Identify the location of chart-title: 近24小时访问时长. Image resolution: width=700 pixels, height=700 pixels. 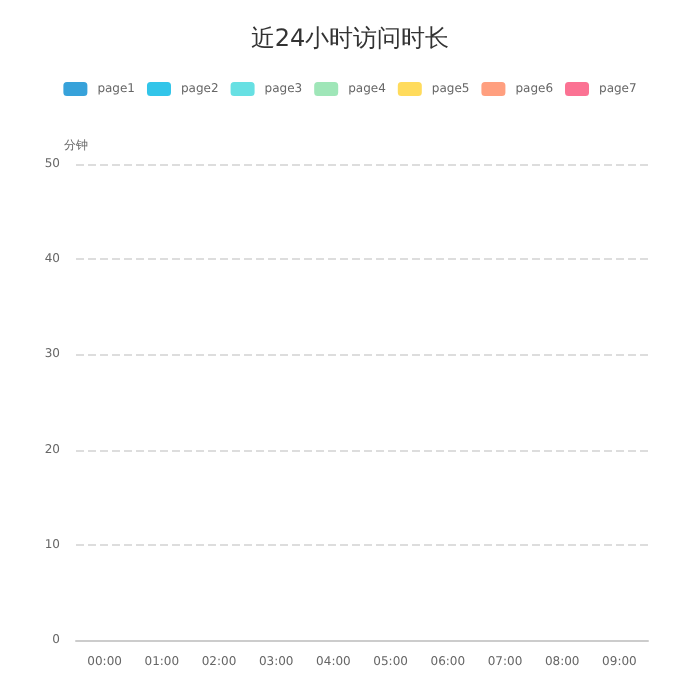
(350, 38).